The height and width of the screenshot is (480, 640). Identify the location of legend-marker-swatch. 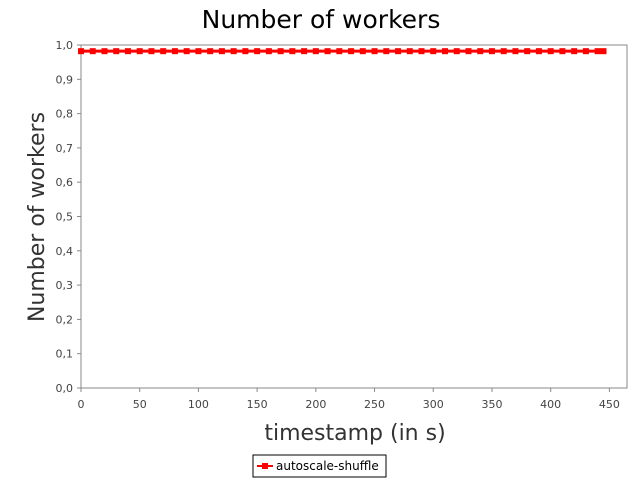
(265, 466).